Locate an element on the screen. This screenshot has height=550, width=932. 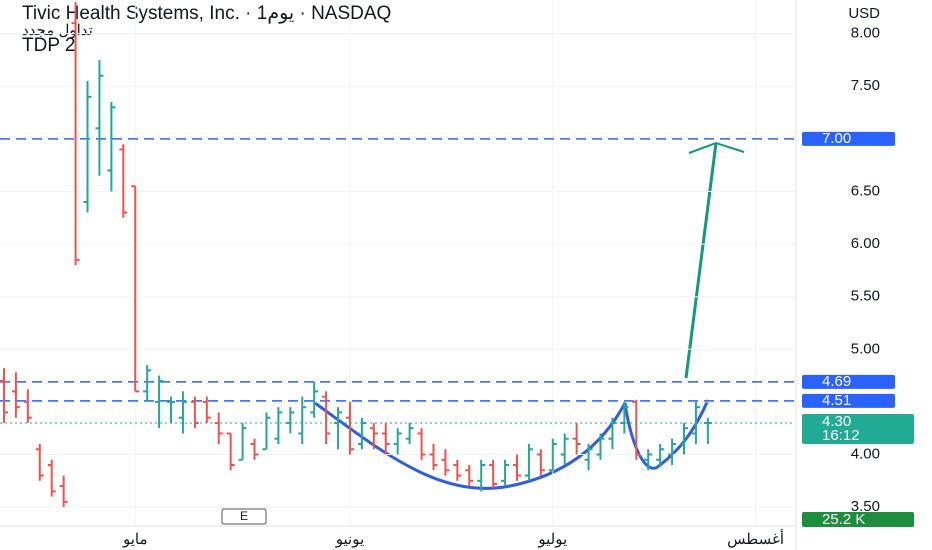
x-tick-label: يوليو is located at coordinates (552, 539).